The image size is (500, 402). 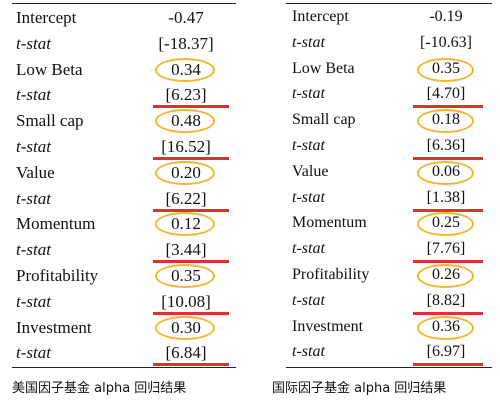 I want to click on tstat-value: [-10.63], so click(x=446, y=42).